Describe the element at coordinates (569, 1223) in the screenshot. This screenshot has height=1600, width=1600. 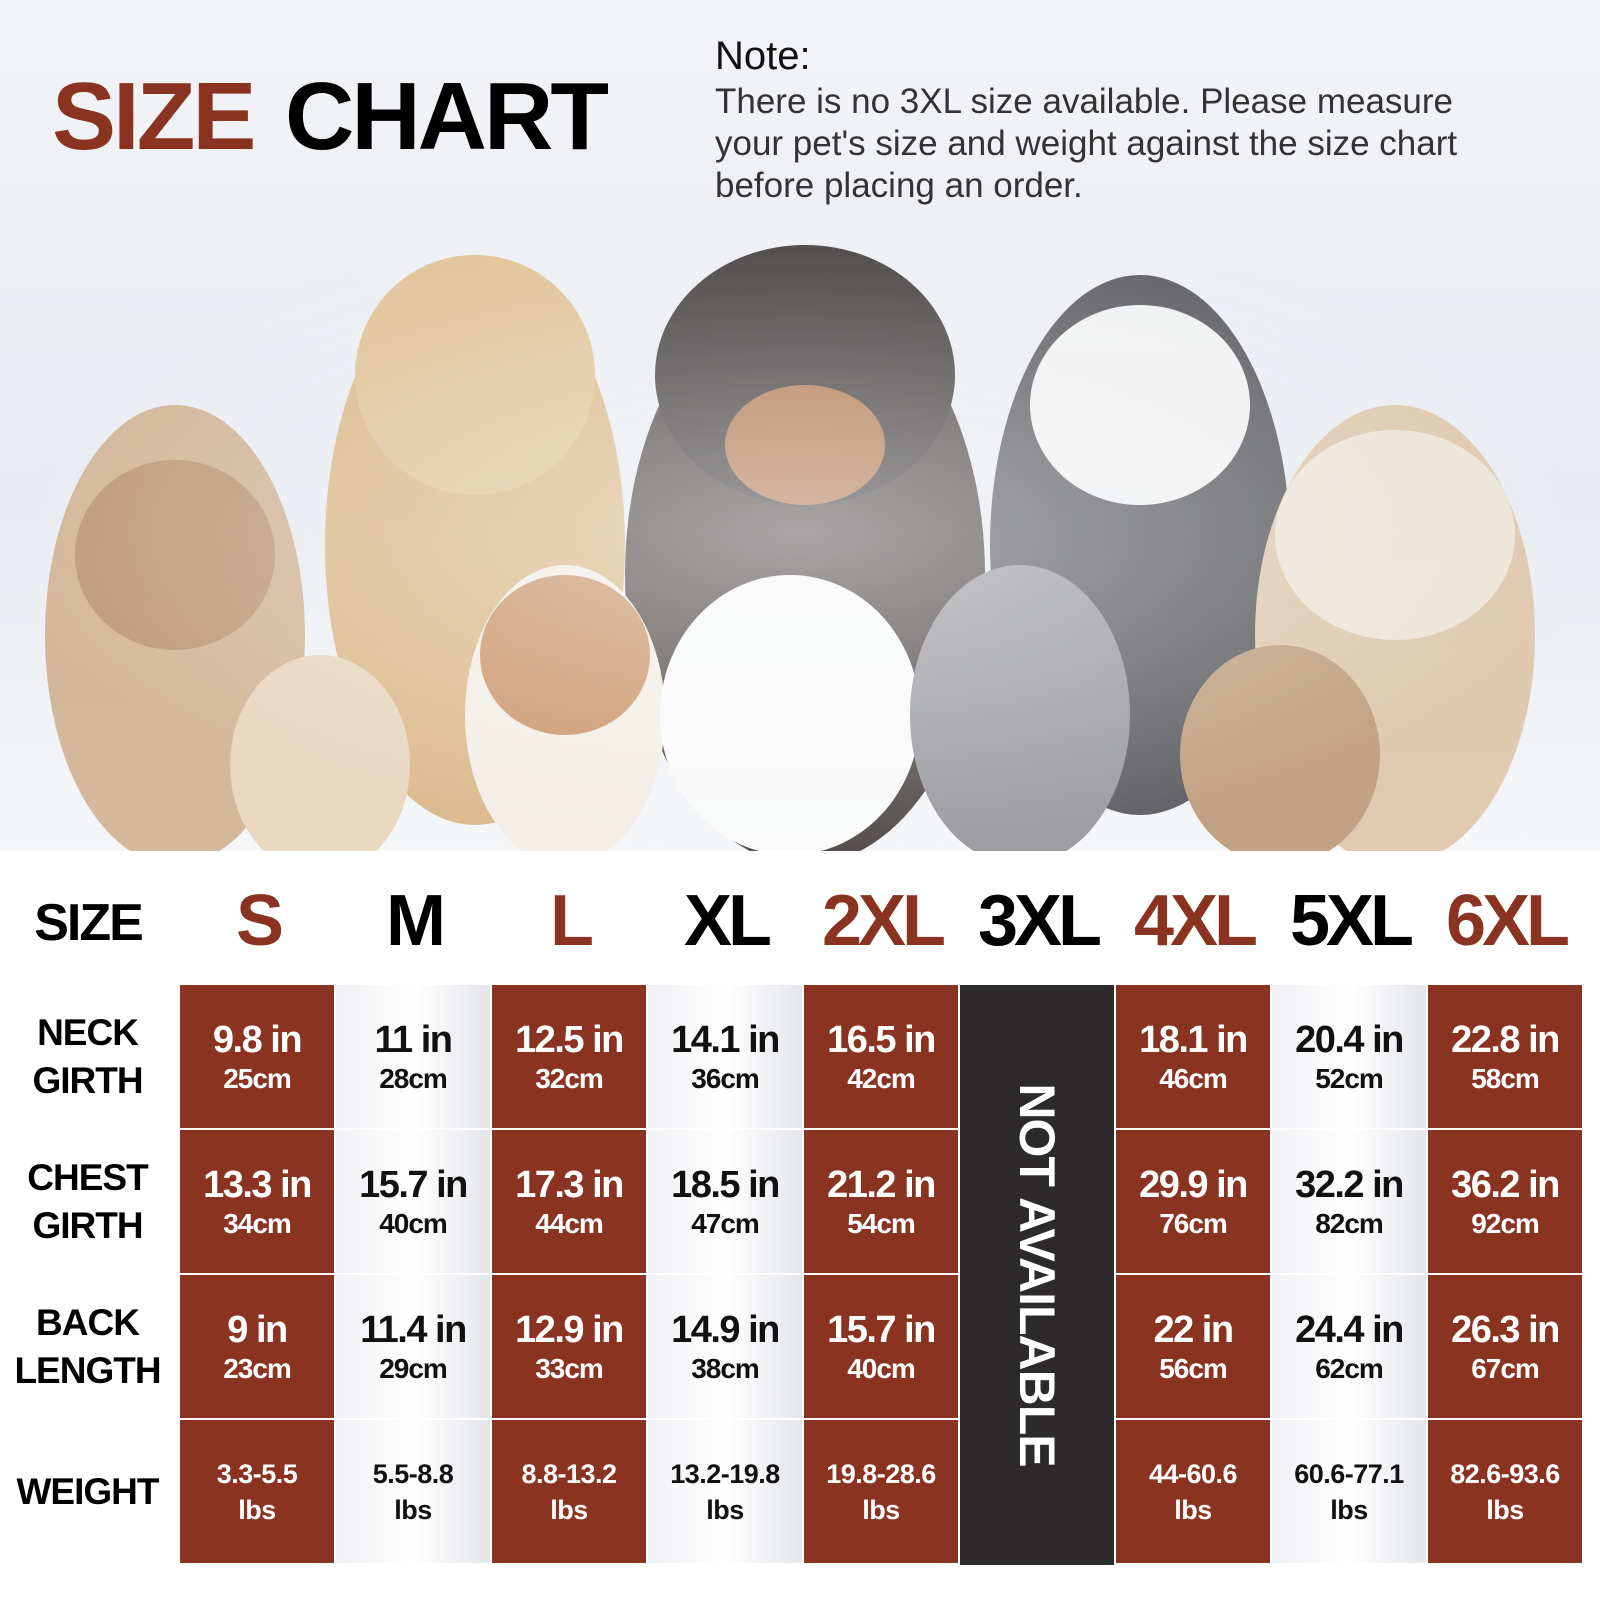
I see `cell-unit: 44cm` at that location.